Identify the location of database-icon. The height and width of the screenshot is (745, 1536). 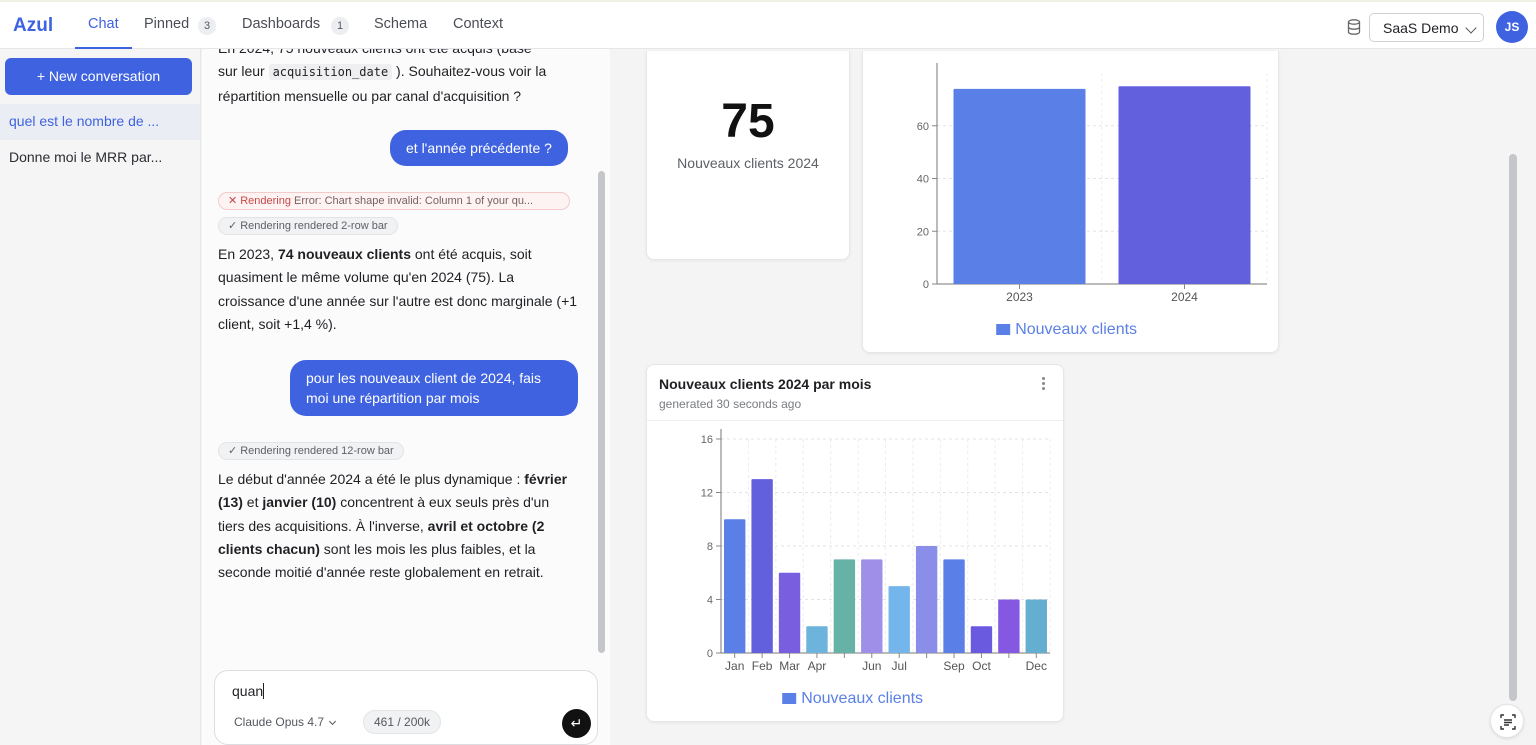
(1354, 27).